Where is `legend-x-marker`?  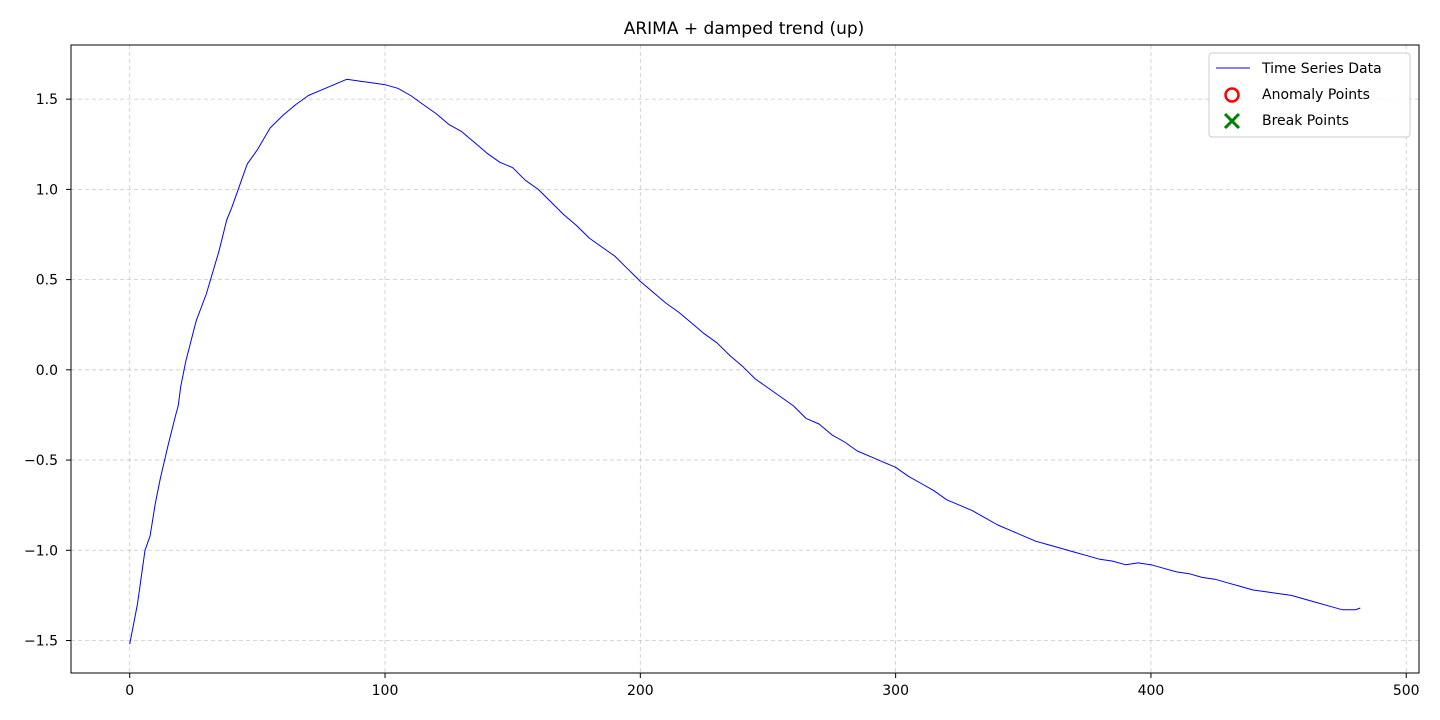 legend-x-marker is located at coordinates (1232, 121).